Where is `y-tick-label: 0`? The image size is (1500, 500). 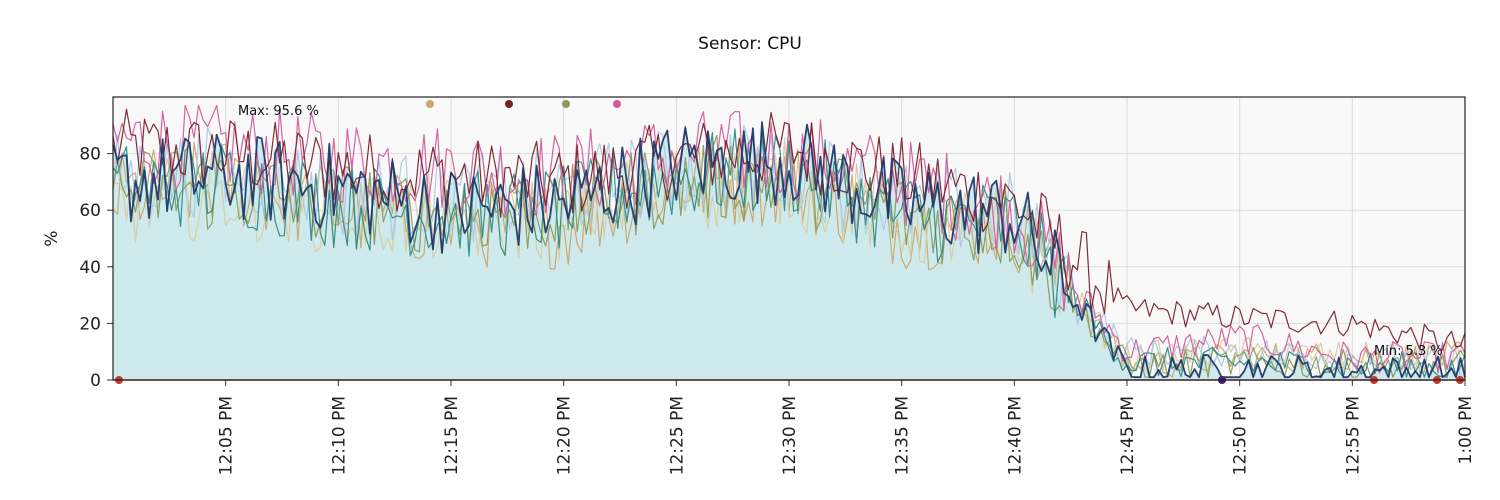 y-tick-label: 0 is located at coordinates (95, 381).